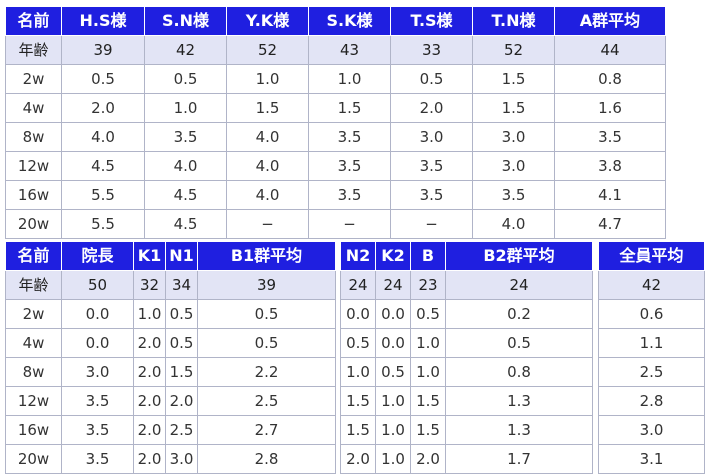 This screenshot has width=709, height=474. I want to click on table-row: 16w 3.5 2.0 2.5 2.7, so click(170, 430).